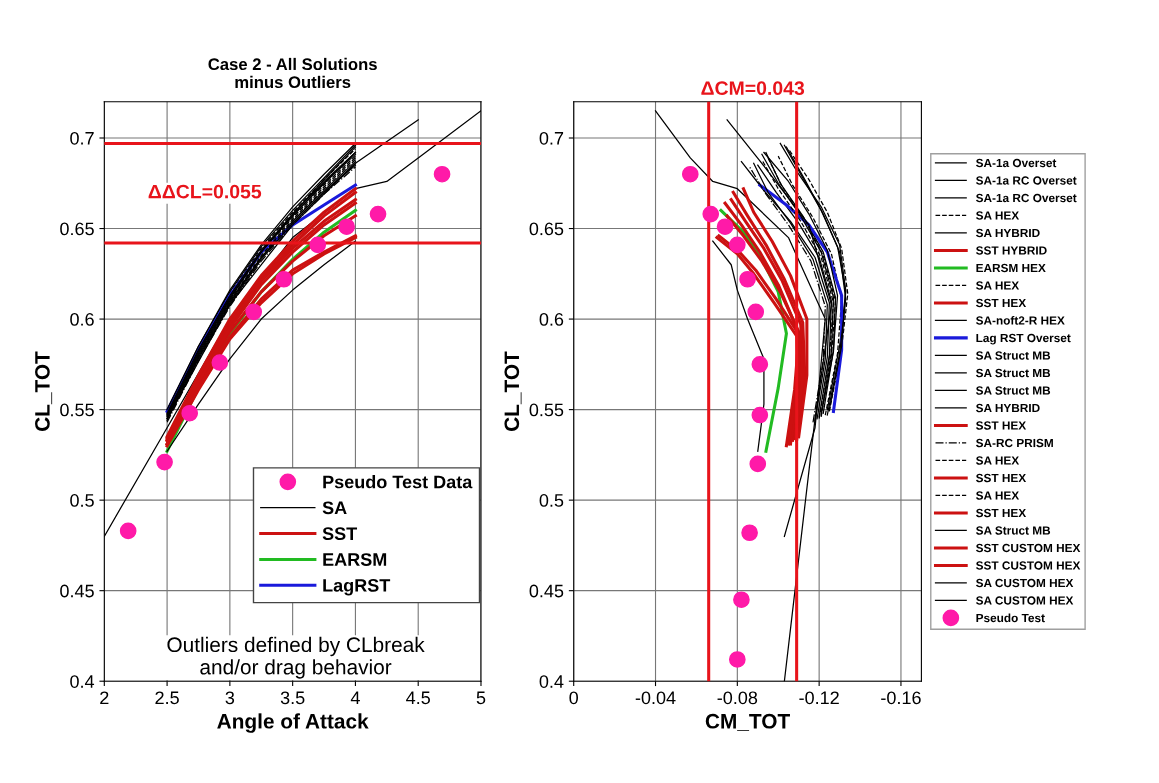 This screenshot has height=783, width=1159. What do you see at coordinates (355, 559) in the screenshot?
I see `legend-label: EARSM` at bounding box center [355, 559].